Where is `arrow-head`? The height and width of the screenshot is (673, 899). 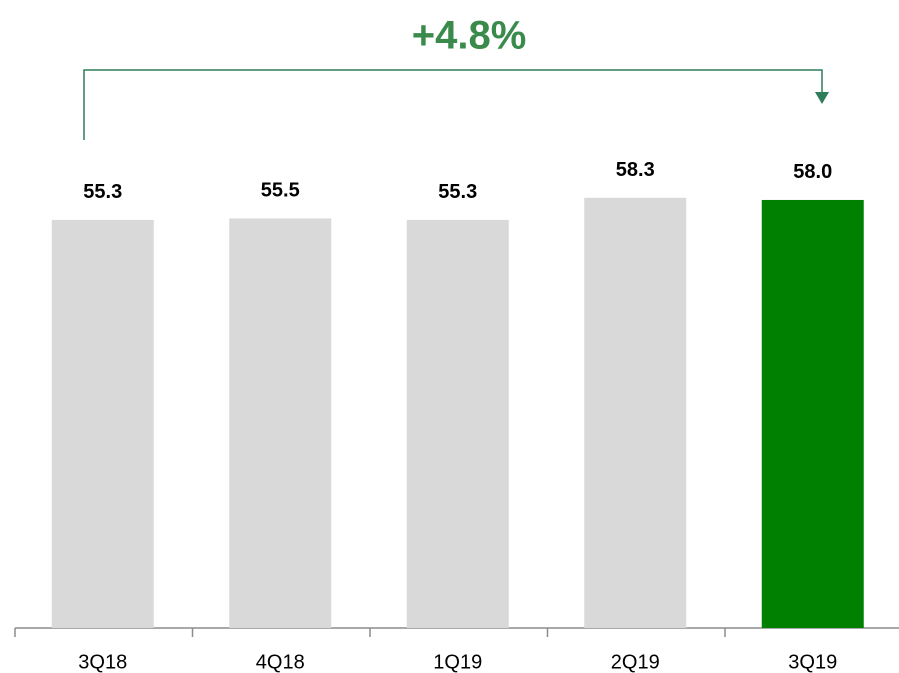 arrow-head is located at coordinates (822, 98).